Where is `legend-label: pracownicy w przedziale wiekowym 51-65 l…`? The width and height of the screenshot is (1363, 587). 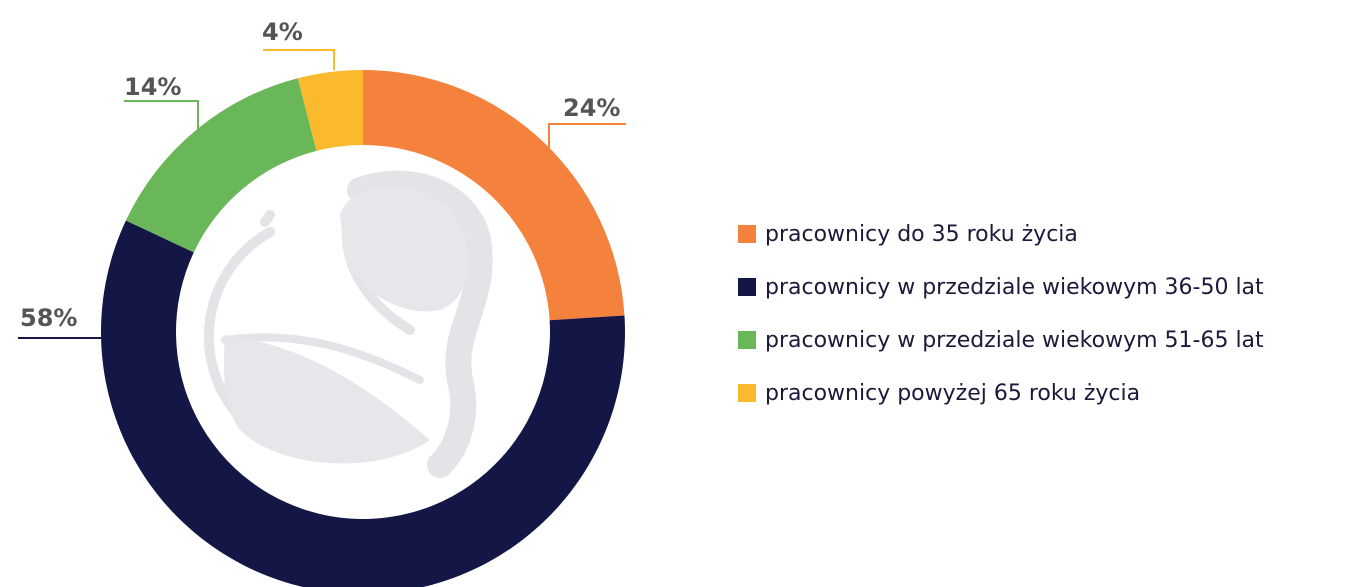
legend-label: pracownicy w przedziale wiekowym 51-65 l… is located at coordinates (1014, 340).